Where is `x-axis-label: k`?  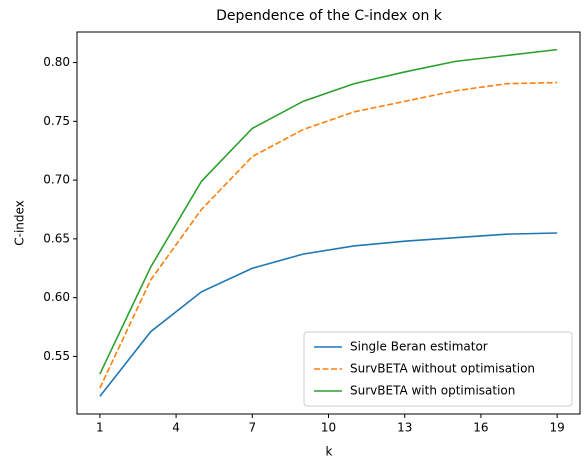 x-axis-label: k is located at coordinates (329, 452).